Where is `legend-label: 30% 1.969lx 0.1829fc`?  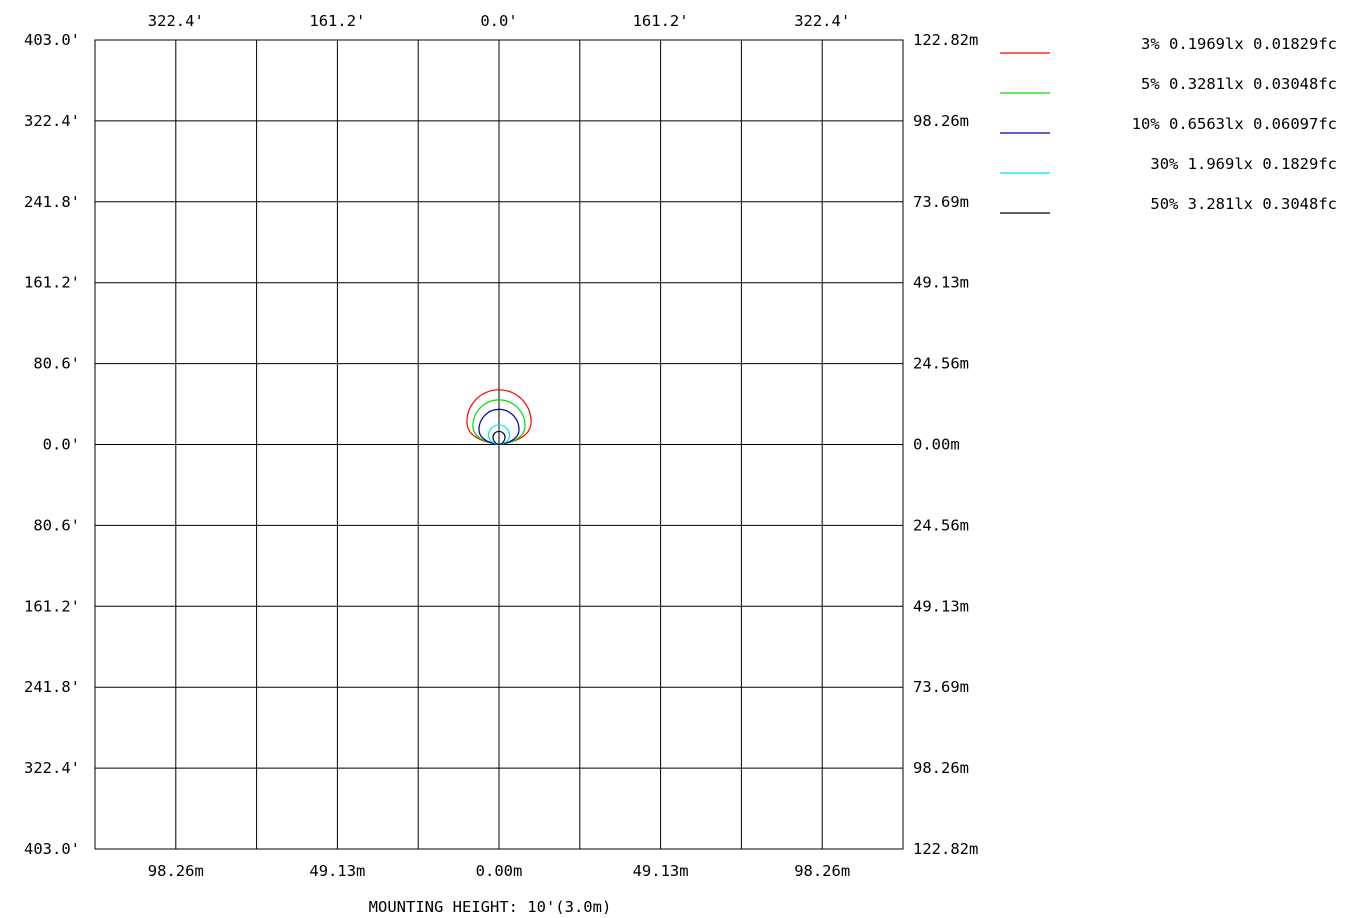
legend-label: 30% 1.969lx 0.1829fc is located at coordinates (1243, 164).